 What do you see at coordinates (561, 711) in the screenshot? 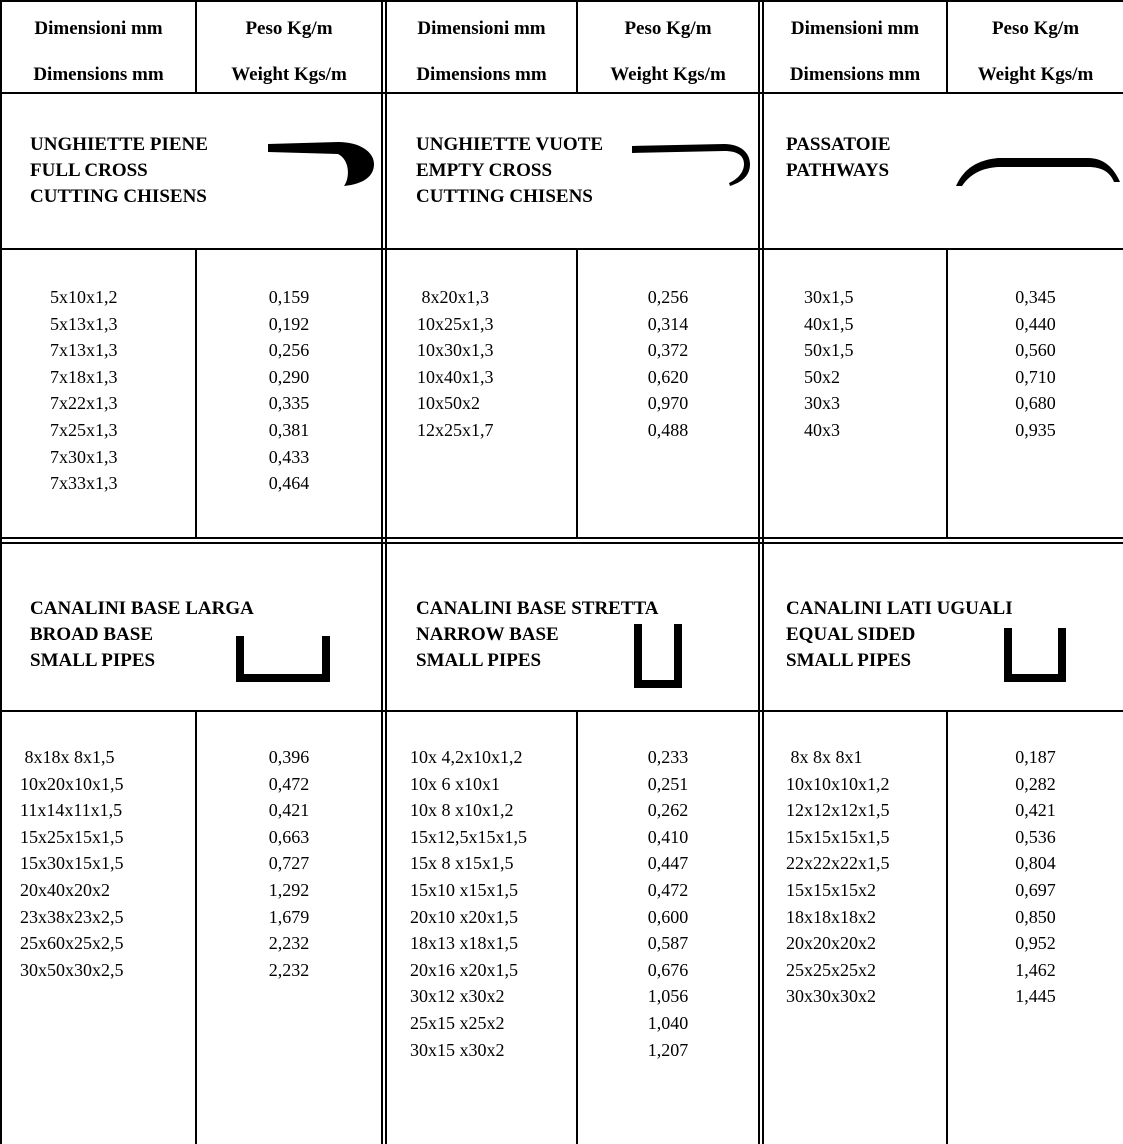
I see `row2-title-rule` at bounding box center [561, 711].